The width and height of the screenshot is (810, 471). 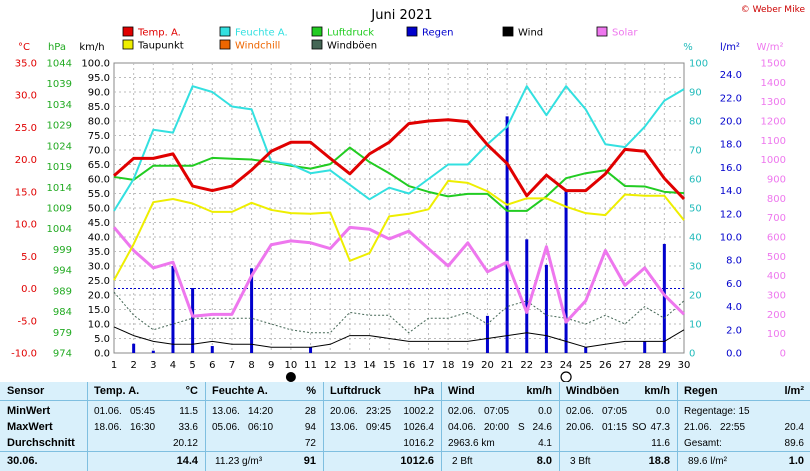 What do you see at coordinates (657, 391) in the screenshot?
I see `gusts-unit: km/h` at bounding box center [657, 391].